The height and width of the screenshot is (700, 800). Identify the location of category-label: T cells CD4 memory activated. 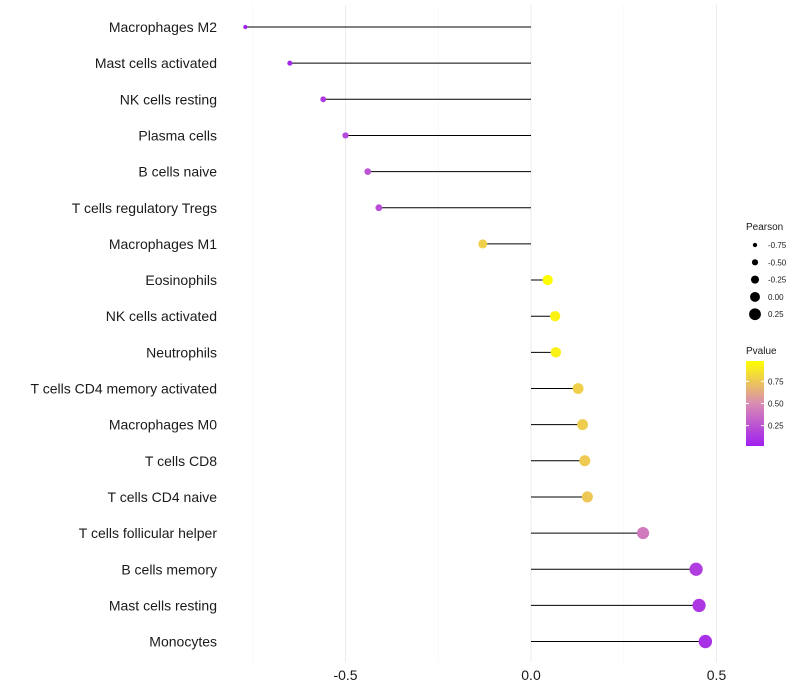
(124, 389).